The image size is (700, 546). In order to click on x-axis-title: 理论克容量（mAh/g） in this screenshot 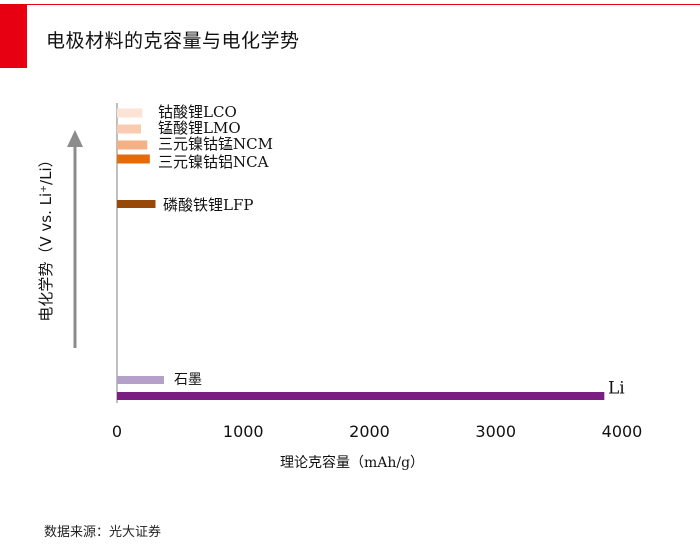, I will do `click(352, 462)`.